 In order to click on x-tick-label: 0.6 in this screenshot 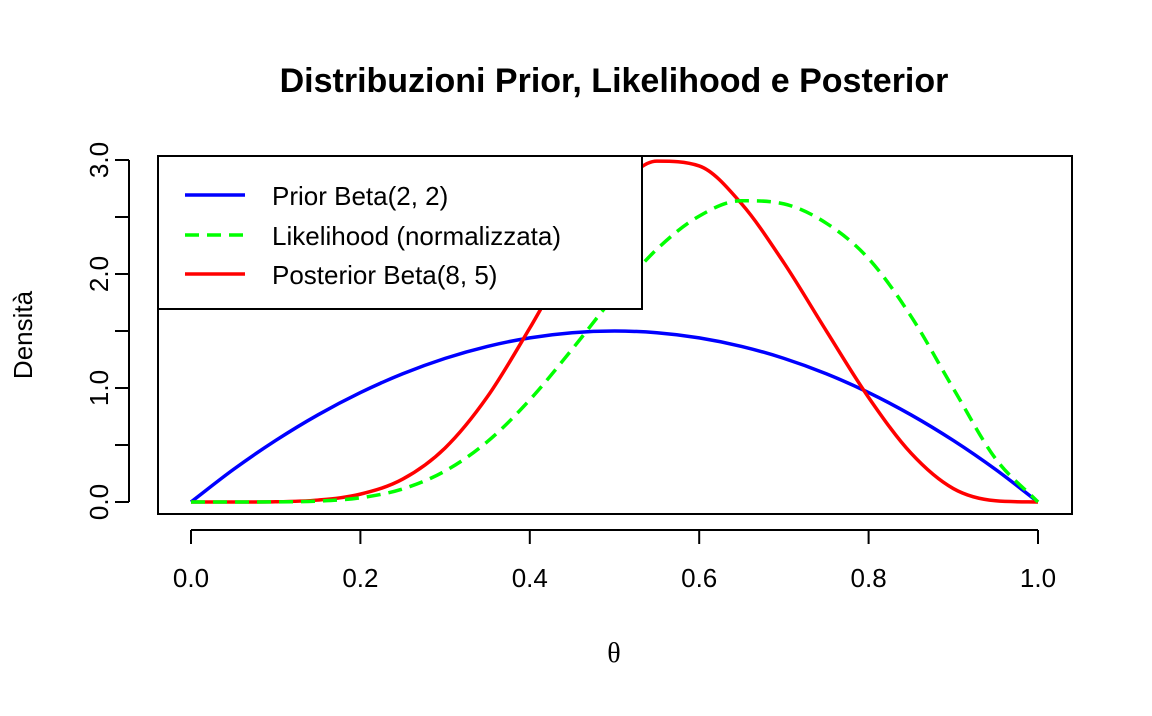, I will do `click(699, 578)`.